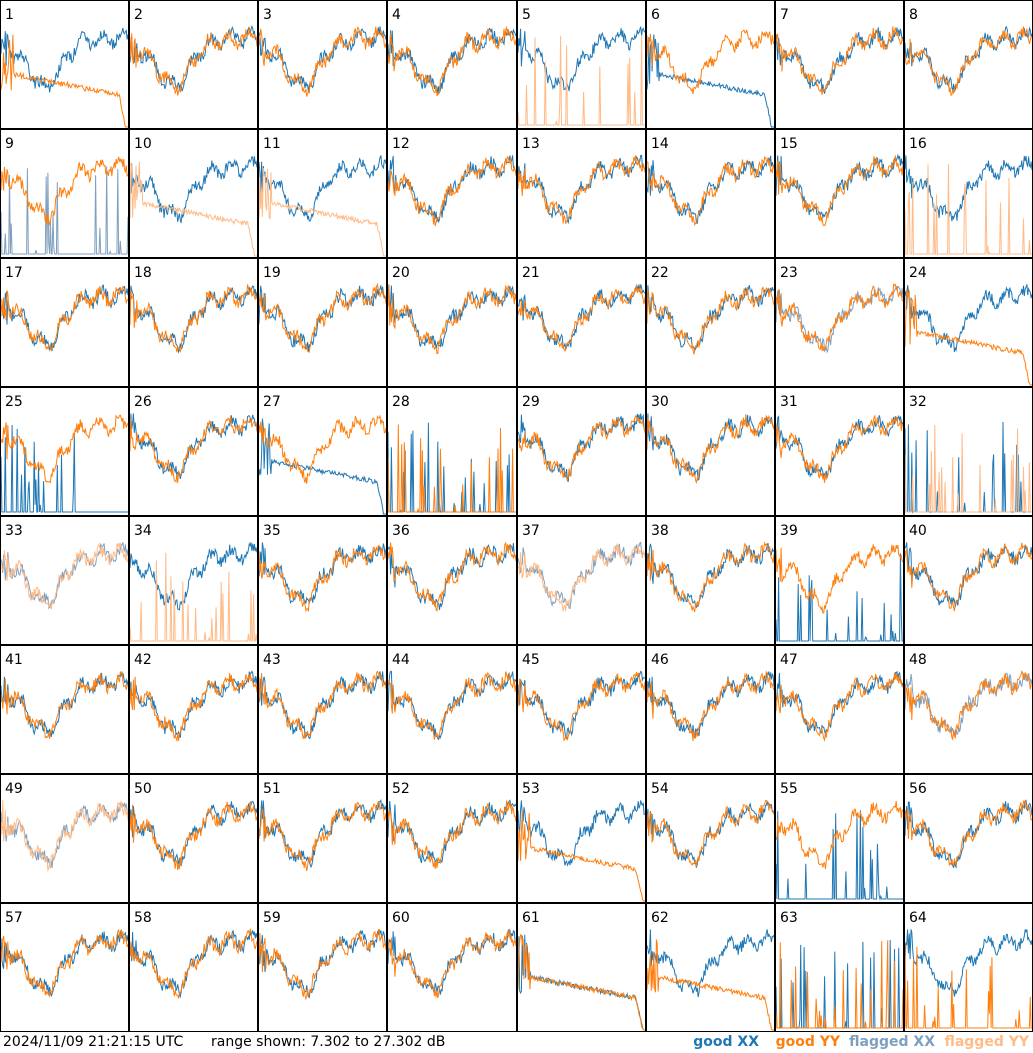 The image size is (1033, 1053). Describe the element at coordinates (322, 574) in the screenshot. I see `panel-35-xx-line` at that location.